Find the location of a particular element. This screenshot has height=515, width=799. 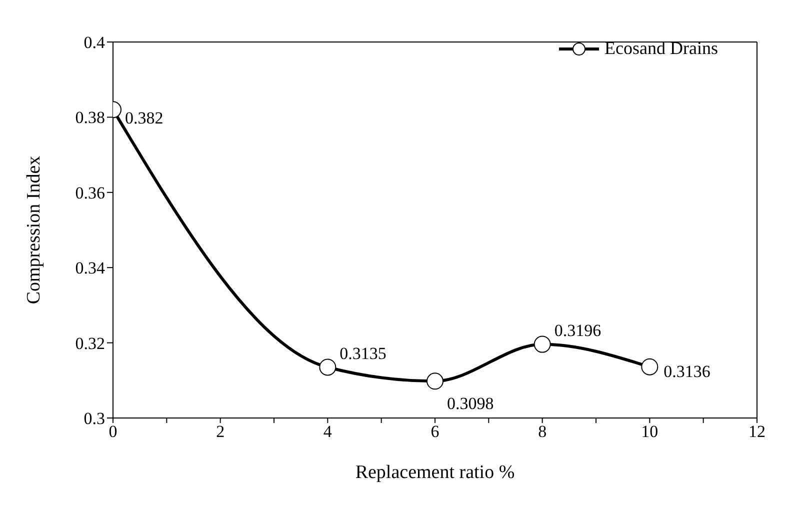

x-tick-label: 0 is located at coordinates (113, 432).